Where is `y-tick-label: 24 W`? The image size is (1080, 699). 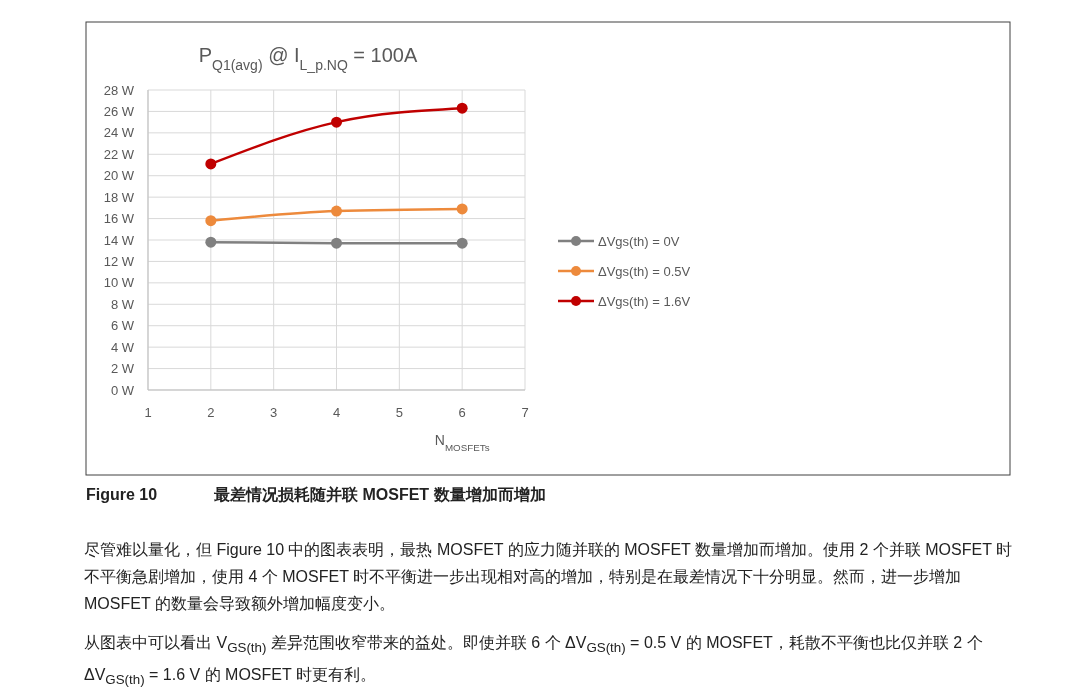
y-tick-label: 24 W is located at coordinates (119, 133).